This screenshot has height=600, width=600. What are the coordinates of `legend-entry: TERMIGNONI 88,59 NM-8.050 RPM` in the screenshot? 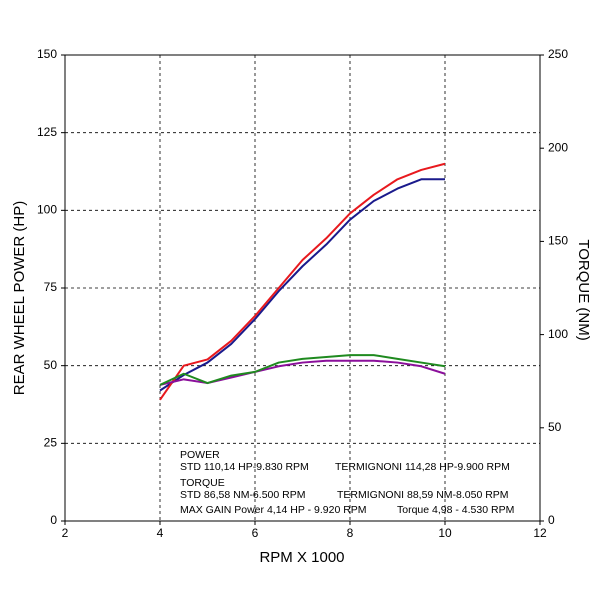 It's located at (423, 495).